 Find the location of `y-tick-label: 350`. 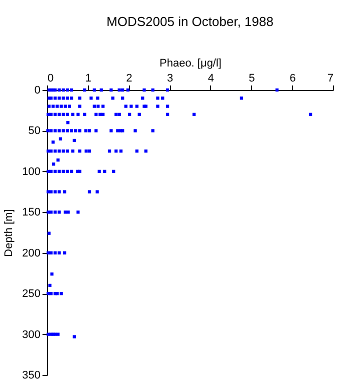

y-tick-label: 350 is located at coordinates (31, 376).